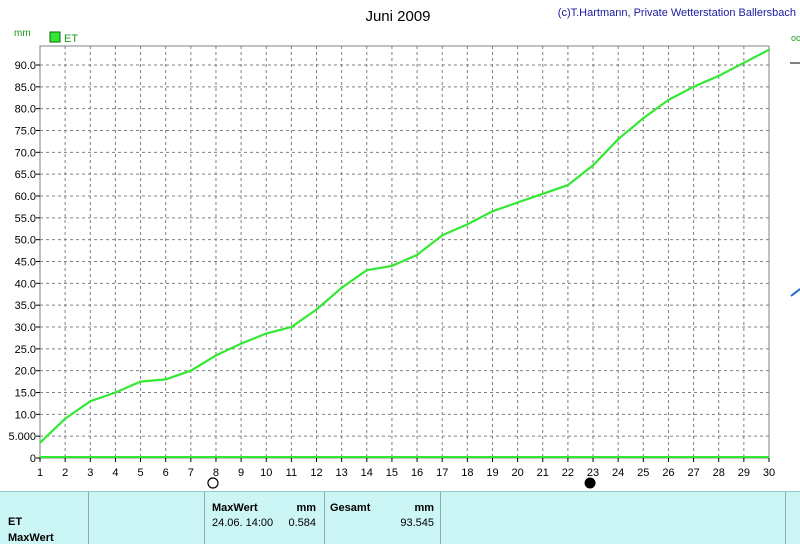  What do you see at coordinates (216, 473) in the screenshot?
I see `x-tick-label: 8` at bounding box center [216, 473].